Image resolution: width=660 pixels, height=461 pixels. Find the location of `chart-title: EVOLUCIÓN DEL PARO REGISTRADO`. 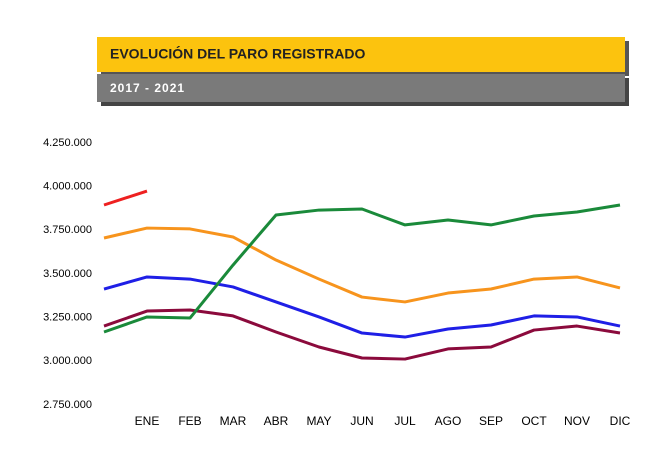

chart-title: EVOLUCIÓN DEL PARO REGISTRADO is located at coordinates (238, 53).